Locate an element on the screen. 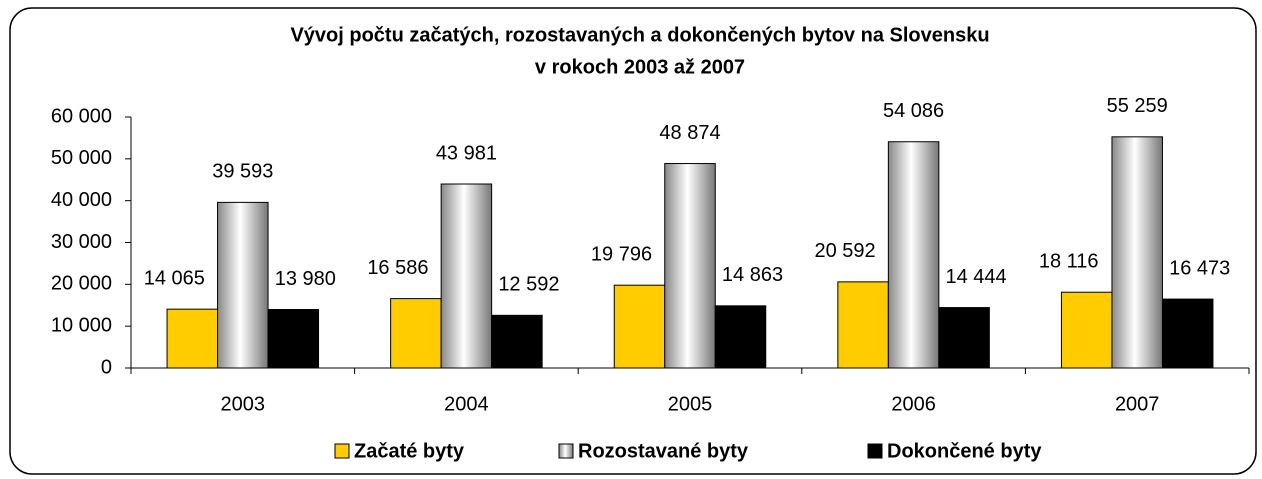 This screenshot has width=1262, height=479. x-tick-label: 2005 is located at coordinates (690, 404).